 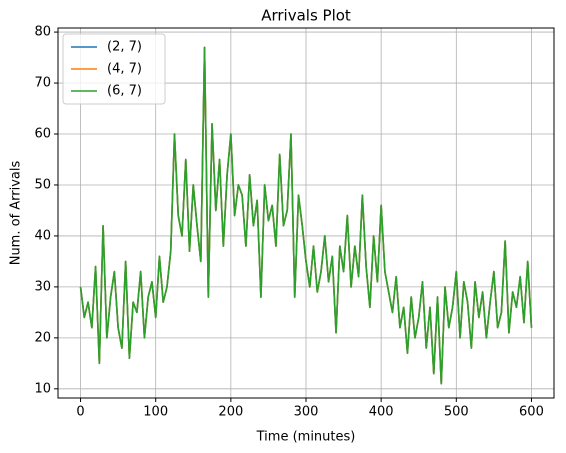 What do you see at coordinates (16, 212) in the screenshot?
I see `y-axis-label: Num. of Arrivals` at bounding box center [16, 212].